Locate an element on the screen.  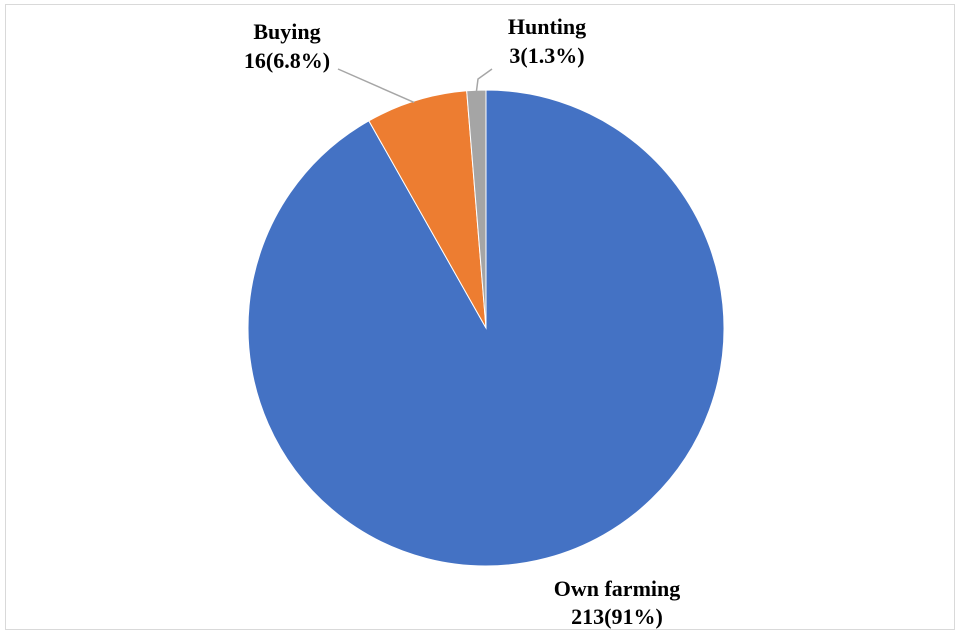
slice-label-hunting-value: 3(1.3%) is located at coordinates (546, 55).